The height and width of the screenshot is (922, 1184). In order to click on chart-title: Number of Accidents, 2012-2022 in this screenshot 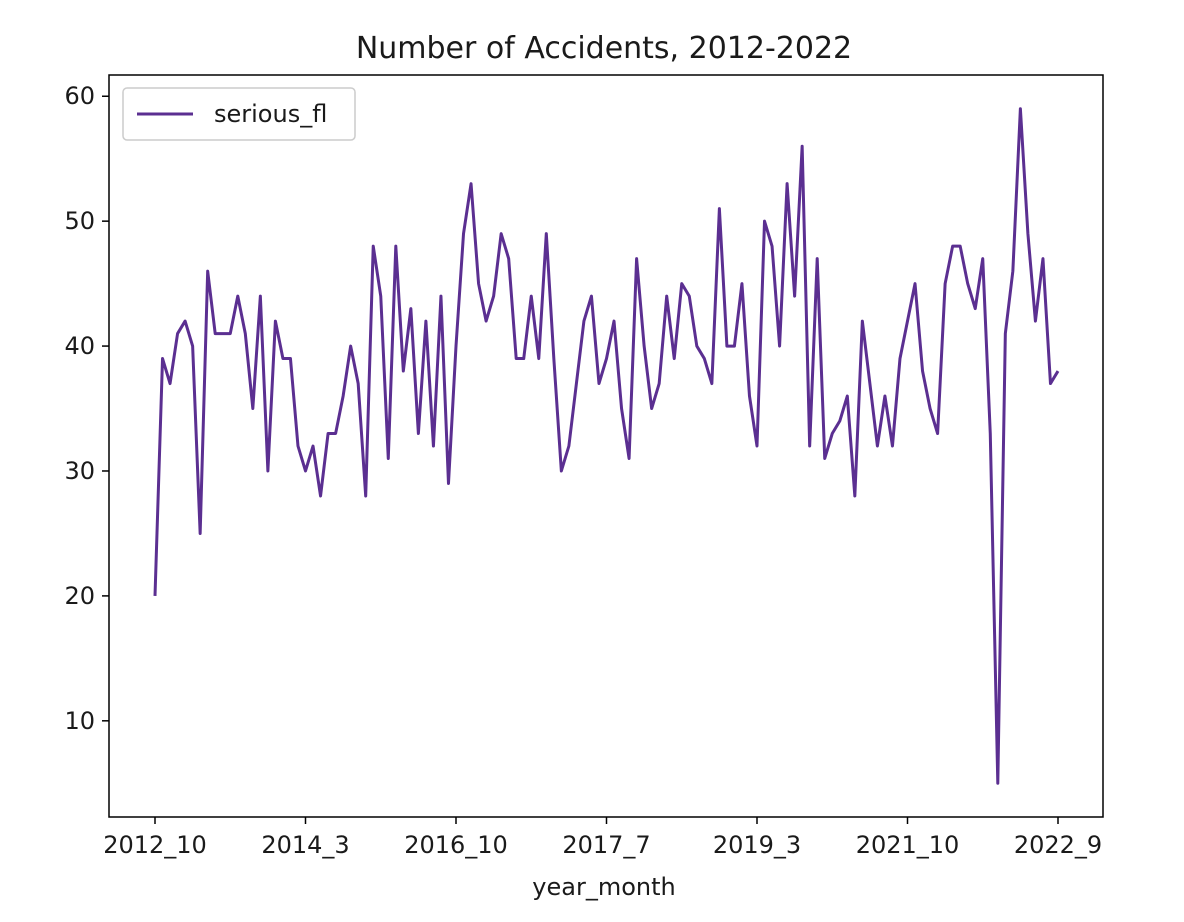, I will do `click(604, 48)`.